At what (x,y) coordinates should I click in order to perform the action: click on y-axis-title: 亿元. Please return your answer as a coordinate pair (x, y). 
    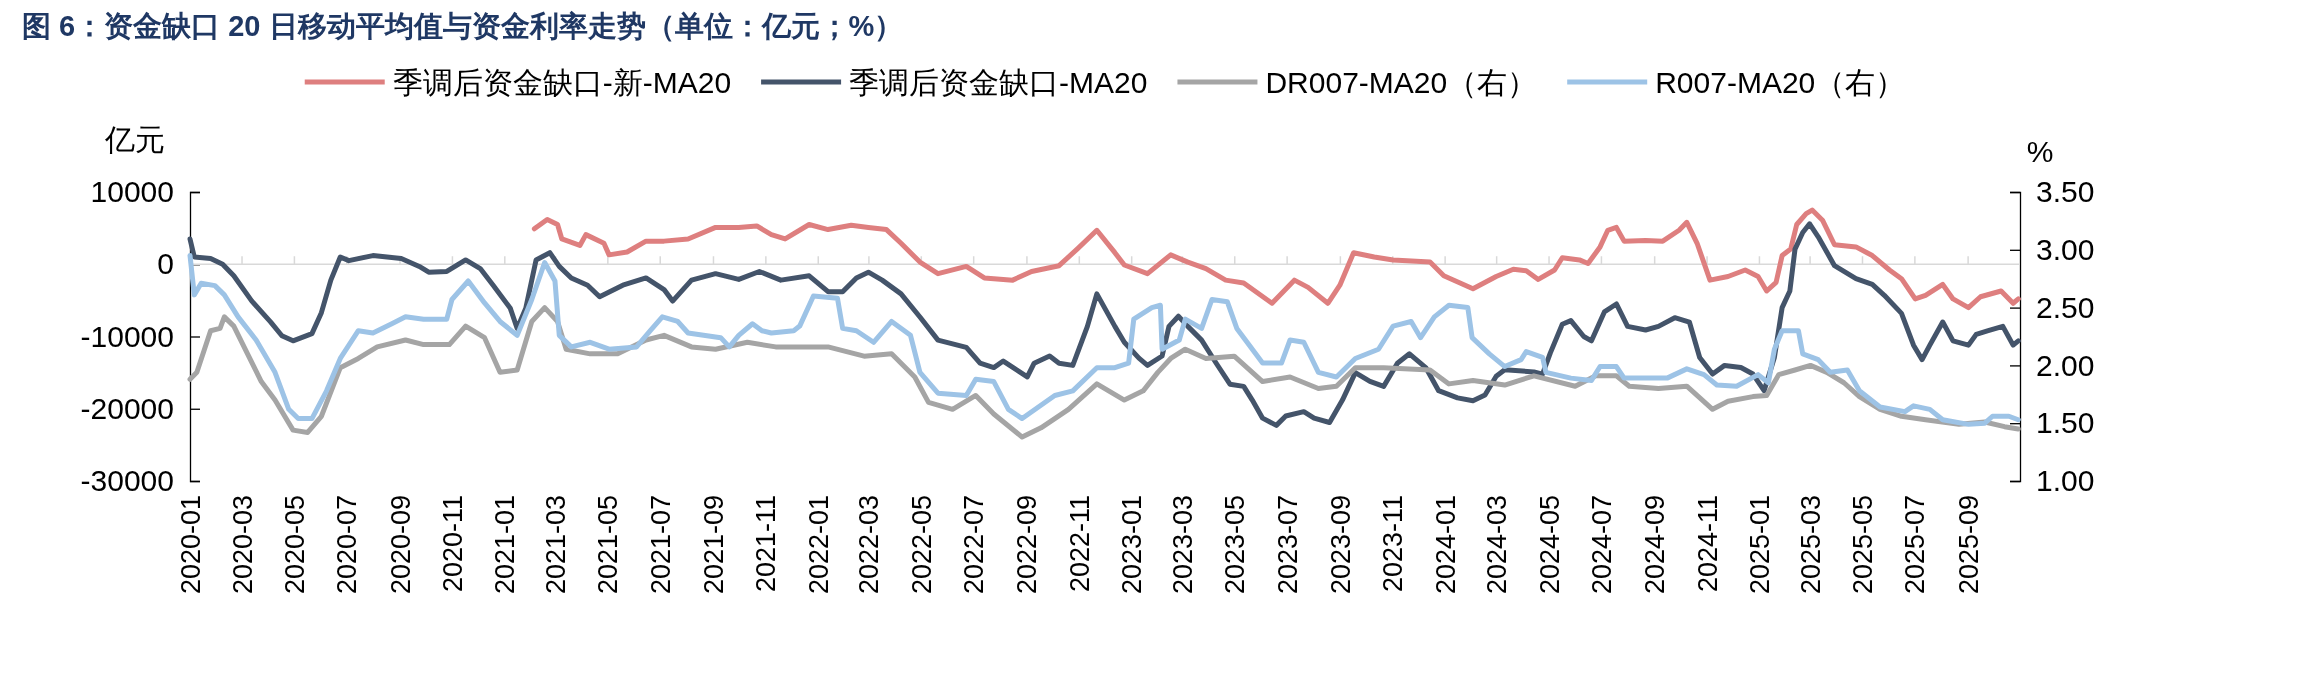
    Looking at the image, I should click on (134, 139).